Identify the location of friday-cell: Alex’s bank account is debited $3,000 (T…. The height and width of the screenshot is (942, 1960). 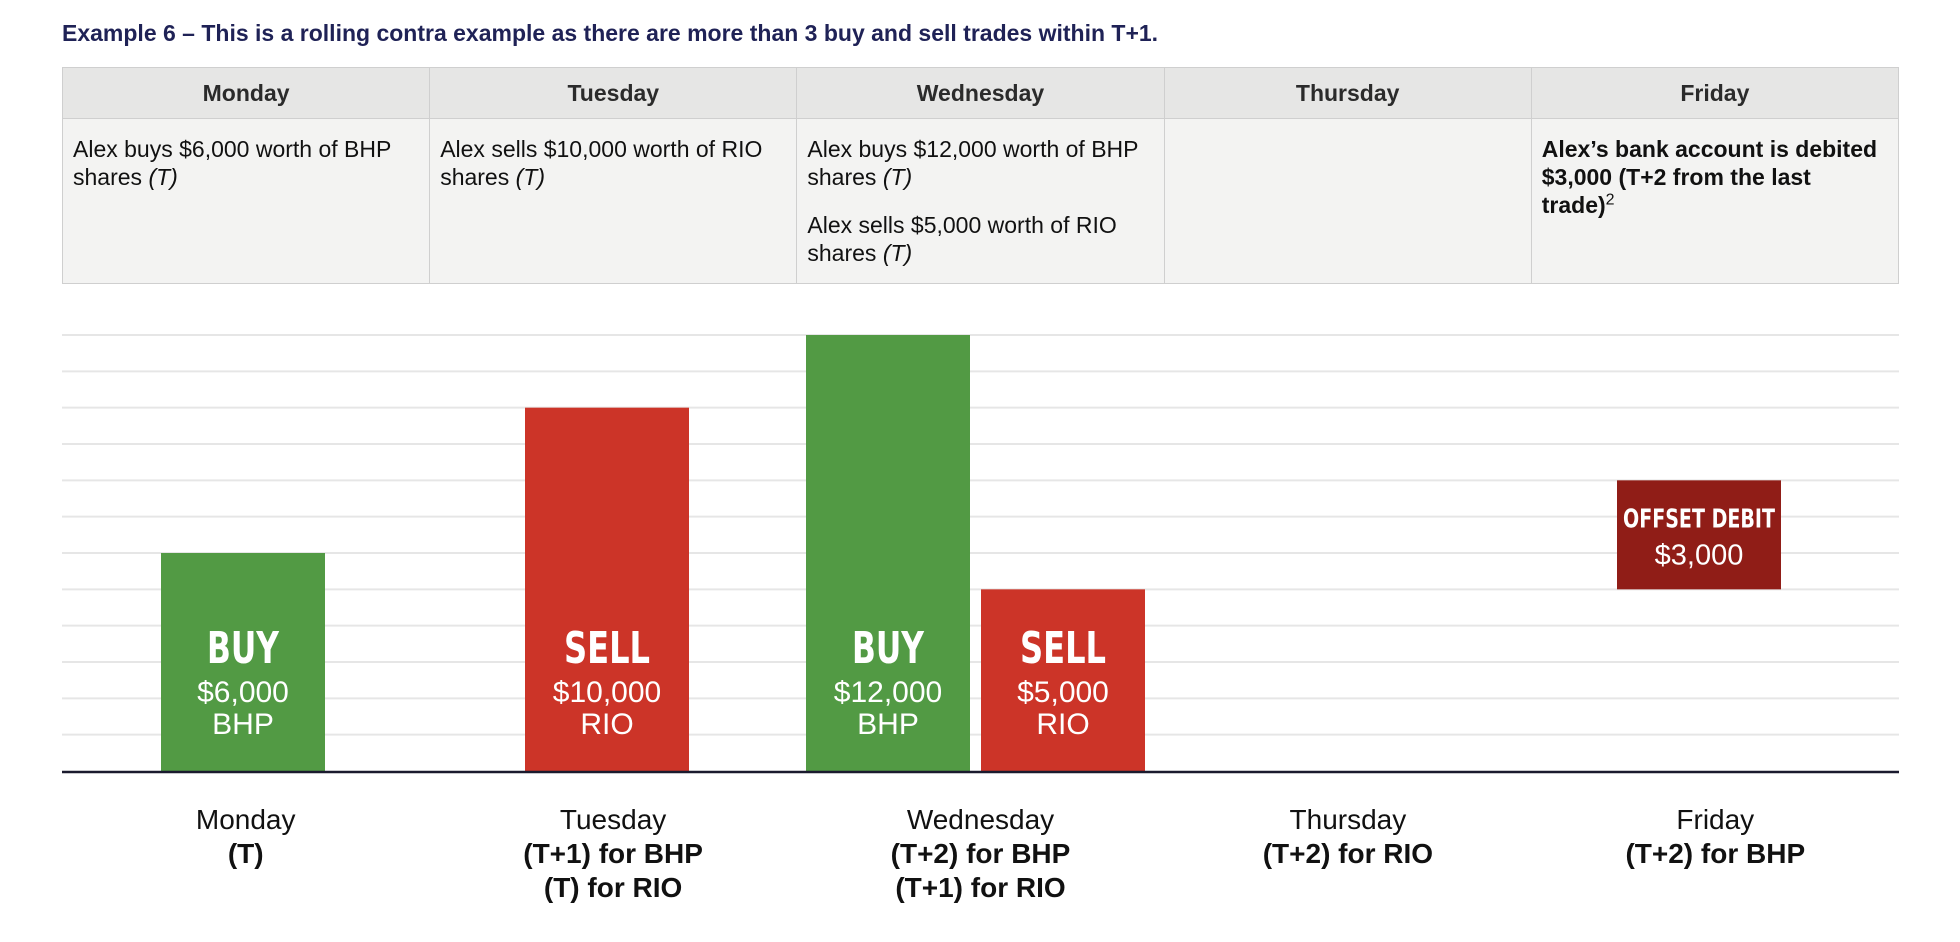
(1715, 201).